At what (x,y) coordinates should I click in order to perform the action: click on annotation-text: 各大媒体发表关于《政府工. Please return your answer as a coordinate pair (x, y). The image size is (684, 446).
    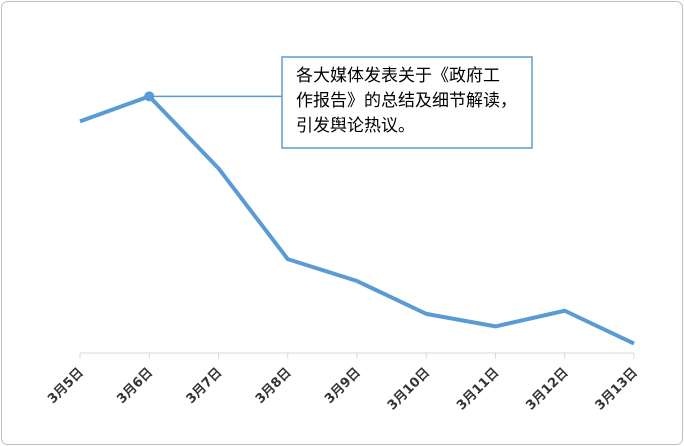
    Looking at the image, I should click on (398, 76).